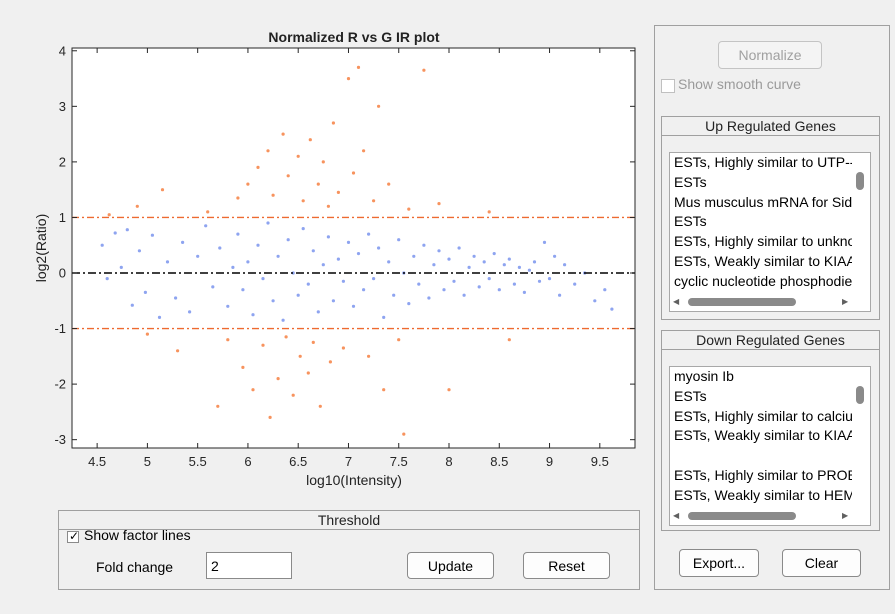 The height and width of the screenshot is (614, 895). What do you see at coordinates (137, 535) in the screenshot?
I see `show-factor-lines-label: Show factor lines` at bounding box center [137, 535].